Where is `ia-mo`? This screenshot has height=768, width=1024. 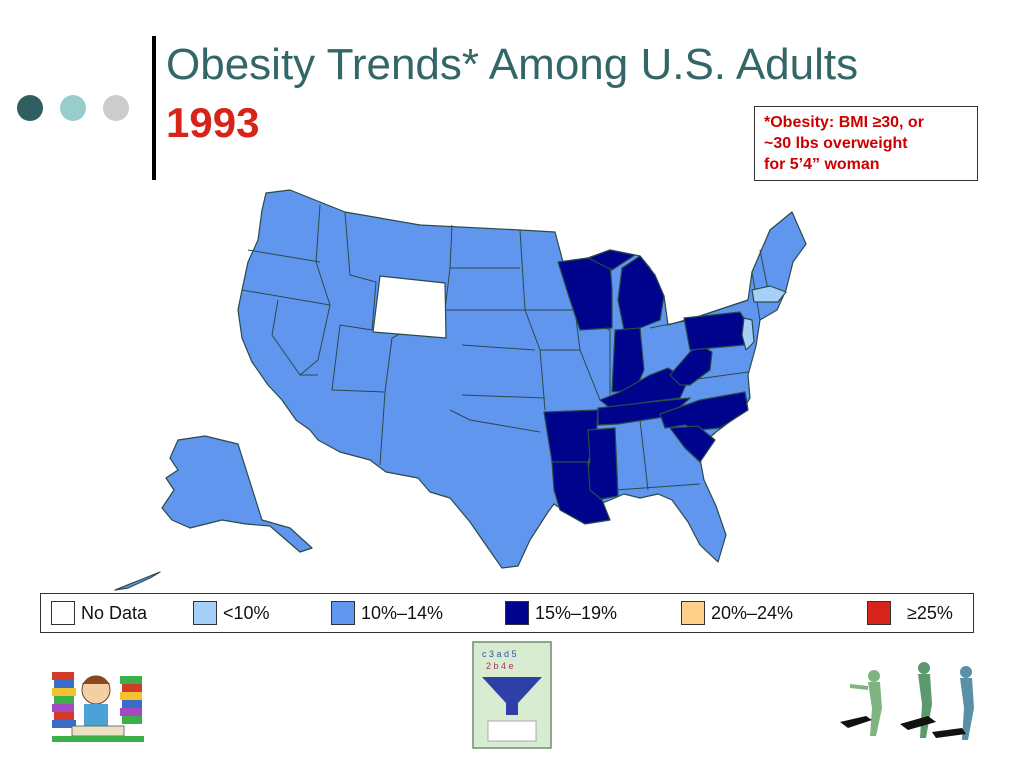
ia-mo is located at coordinates (553, 330).